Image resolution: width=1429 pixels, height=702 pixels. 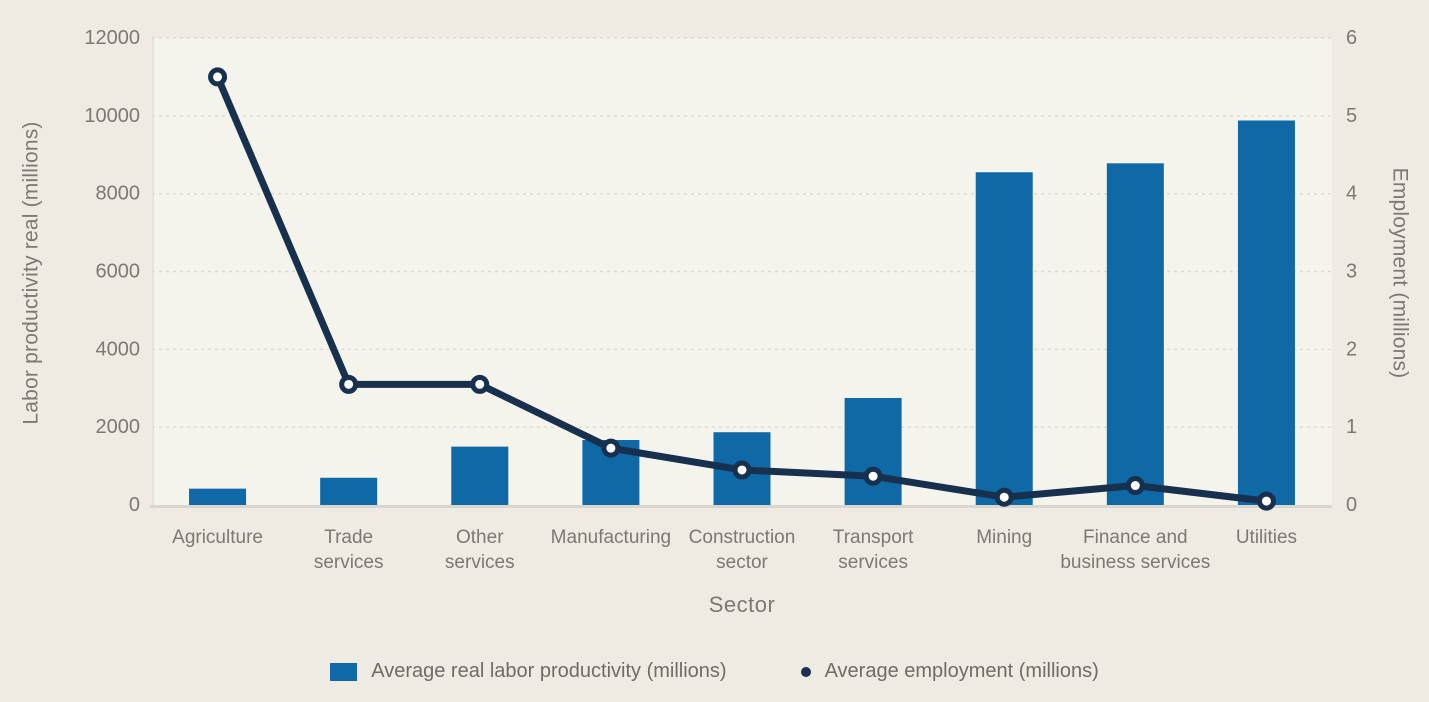 I want to click on x-category-label: Agriculture, so click(x=217, y=537).